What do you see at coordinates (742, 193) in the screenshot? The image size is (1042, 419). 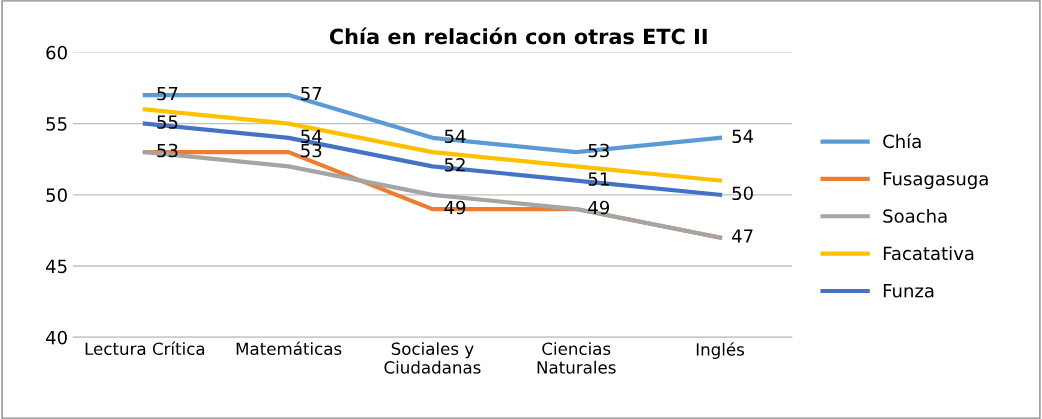 I see `data-label: 50` at bounding box center [742, 193].